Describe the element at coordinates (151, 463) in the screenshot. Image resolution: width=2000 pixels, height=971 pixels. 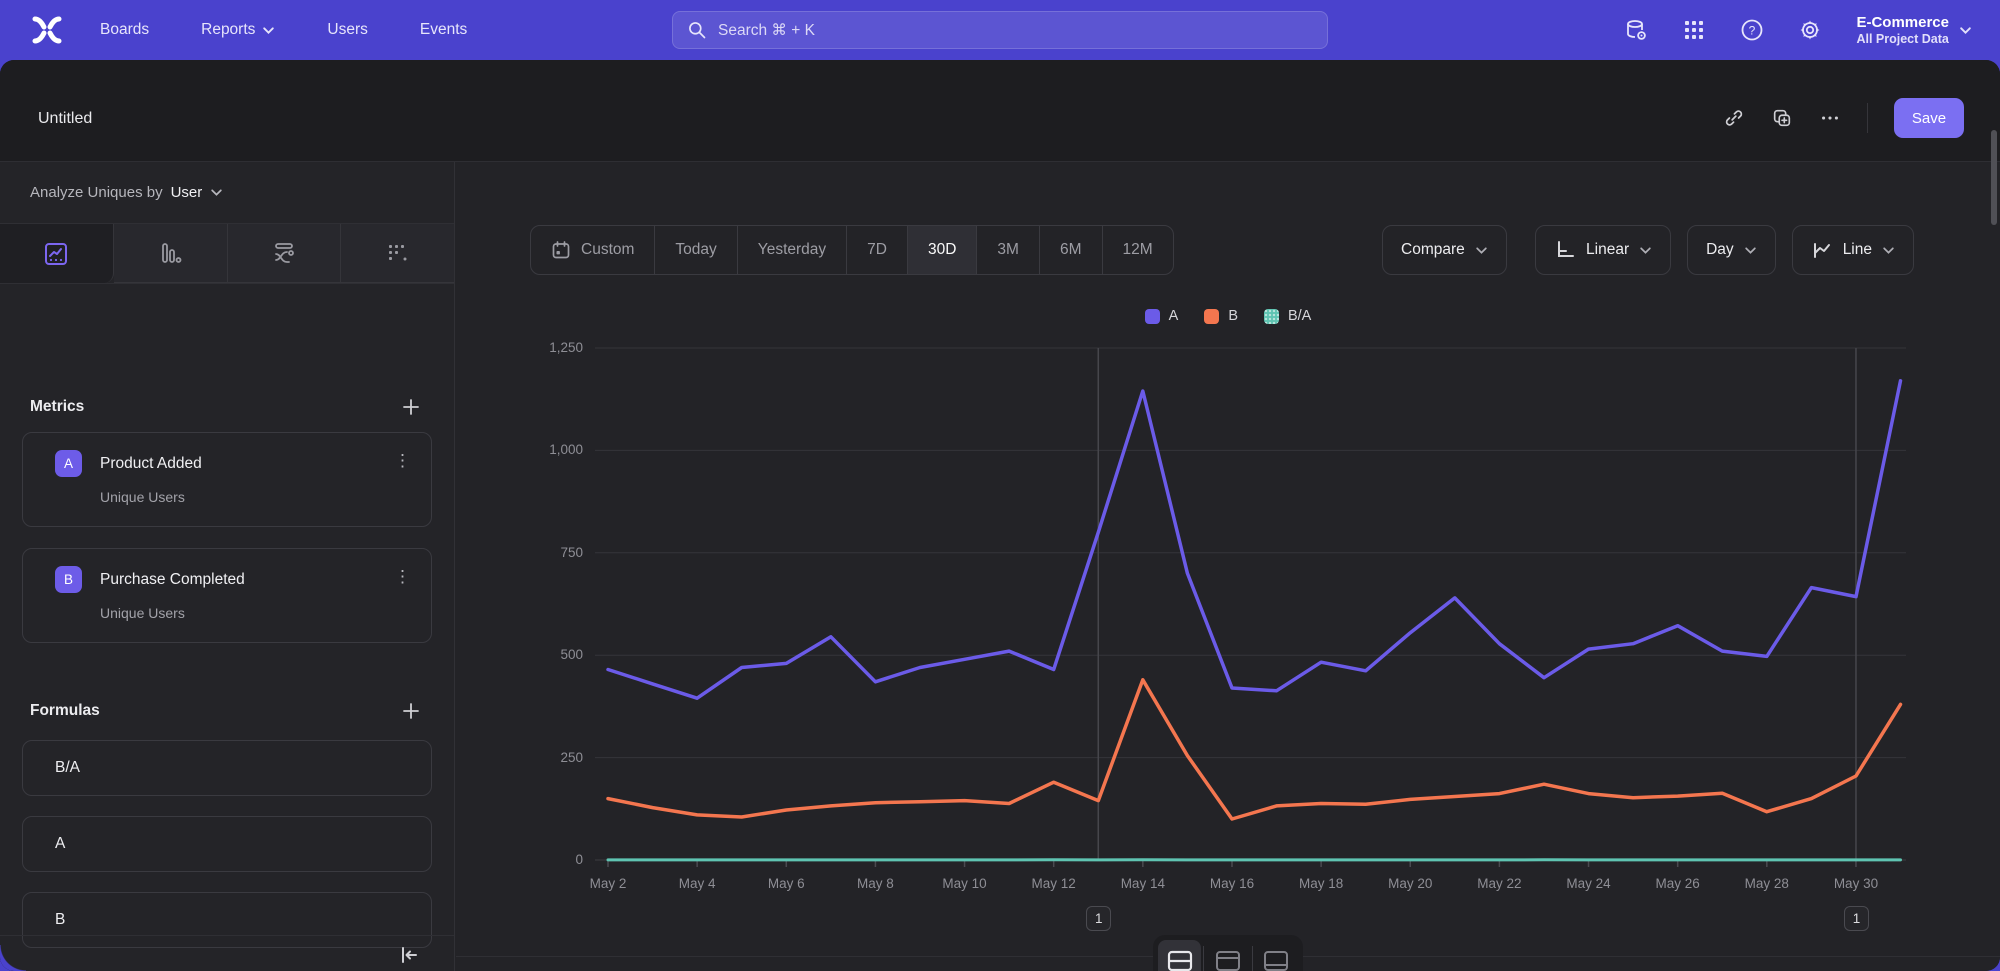
I see `metric-name: Product Added` at that location.